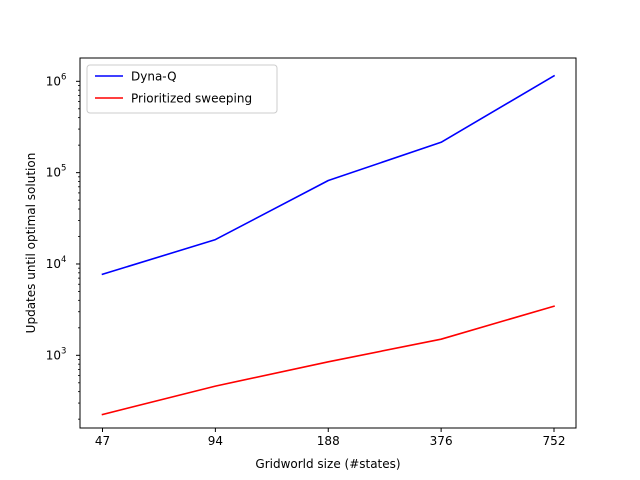 The image size is (640, 480). I want to click on legend-label: Dyna-Q, so click(154, 77).